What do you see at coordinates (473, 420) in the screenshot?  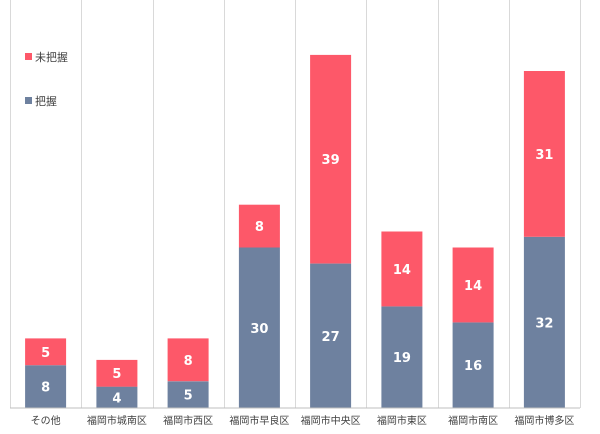 I see `category-label: 福岡市南区` at bounding box center [473, 420].